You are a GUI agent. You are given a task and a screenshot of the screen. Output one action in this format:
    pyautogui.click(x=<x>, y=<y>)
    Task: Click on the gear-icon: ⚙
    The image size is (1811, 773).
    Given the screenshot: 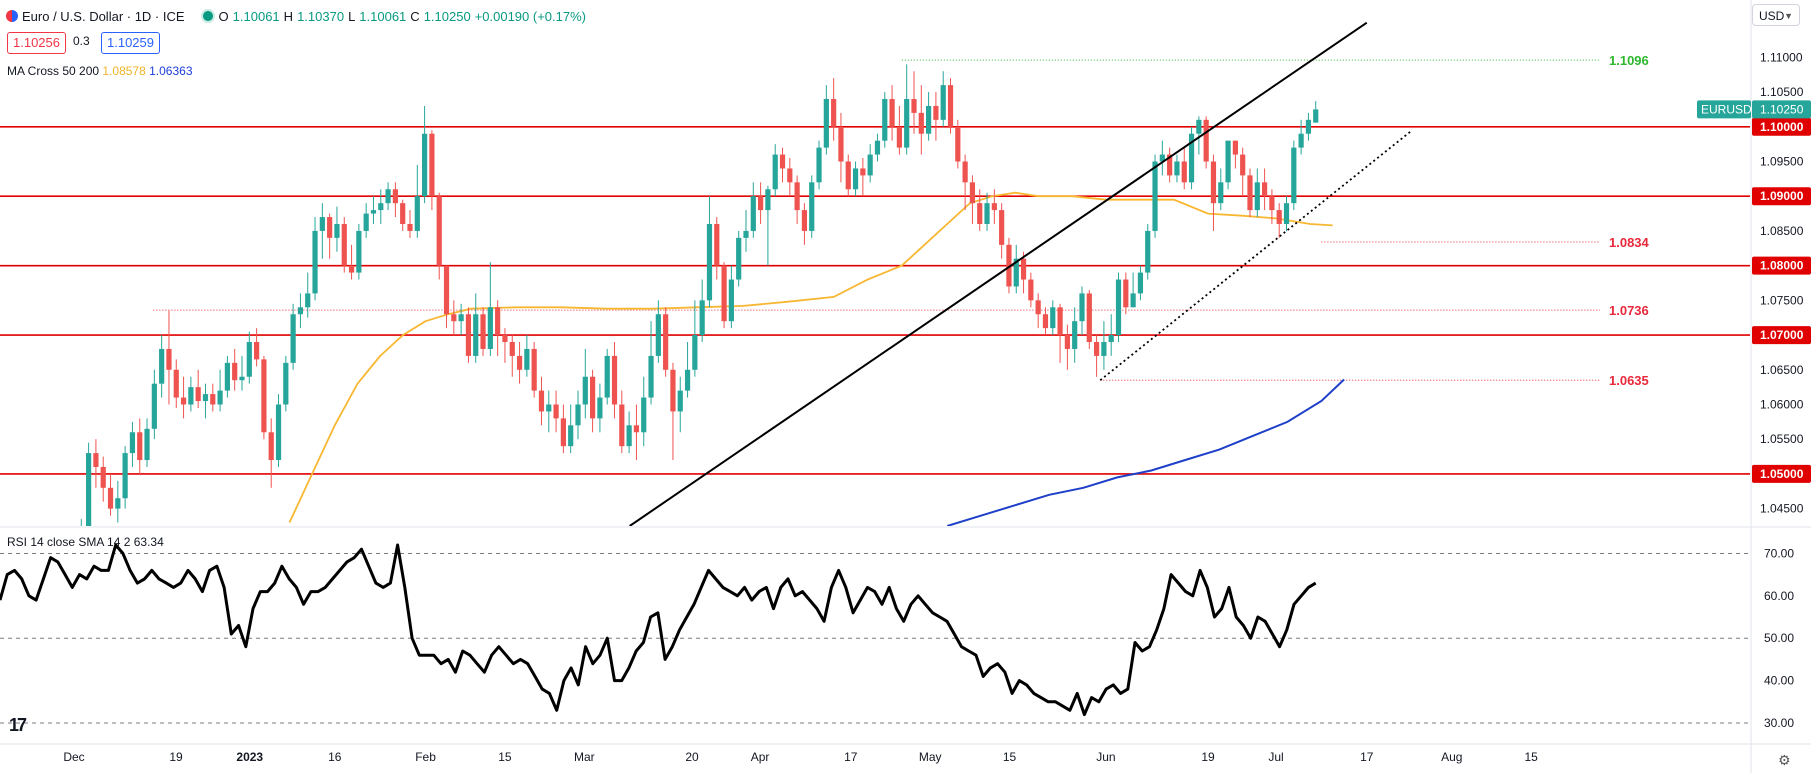 What is the action you would take?
    pyautogui.click(x=1784, y=760)
    